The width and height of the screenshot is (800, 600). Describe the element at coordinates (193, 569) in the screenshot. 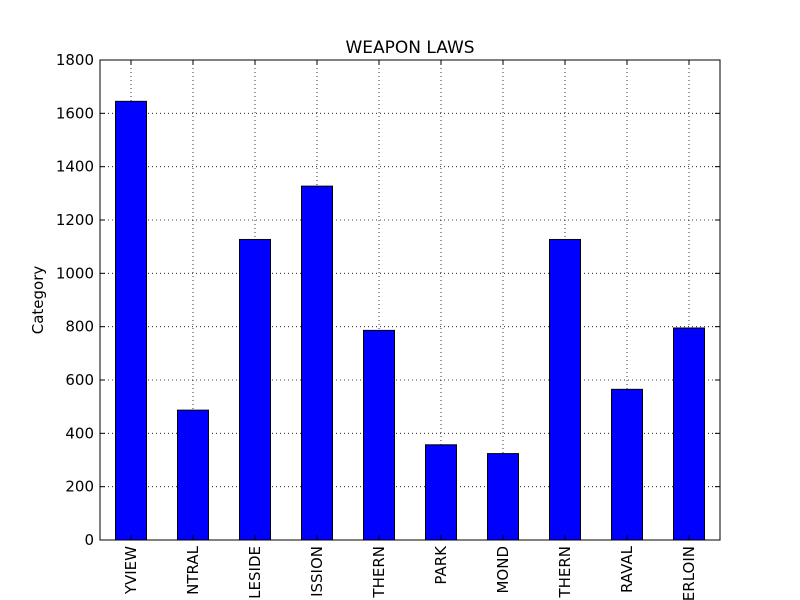

I see `x-tick-label: NTRAL` at that location.